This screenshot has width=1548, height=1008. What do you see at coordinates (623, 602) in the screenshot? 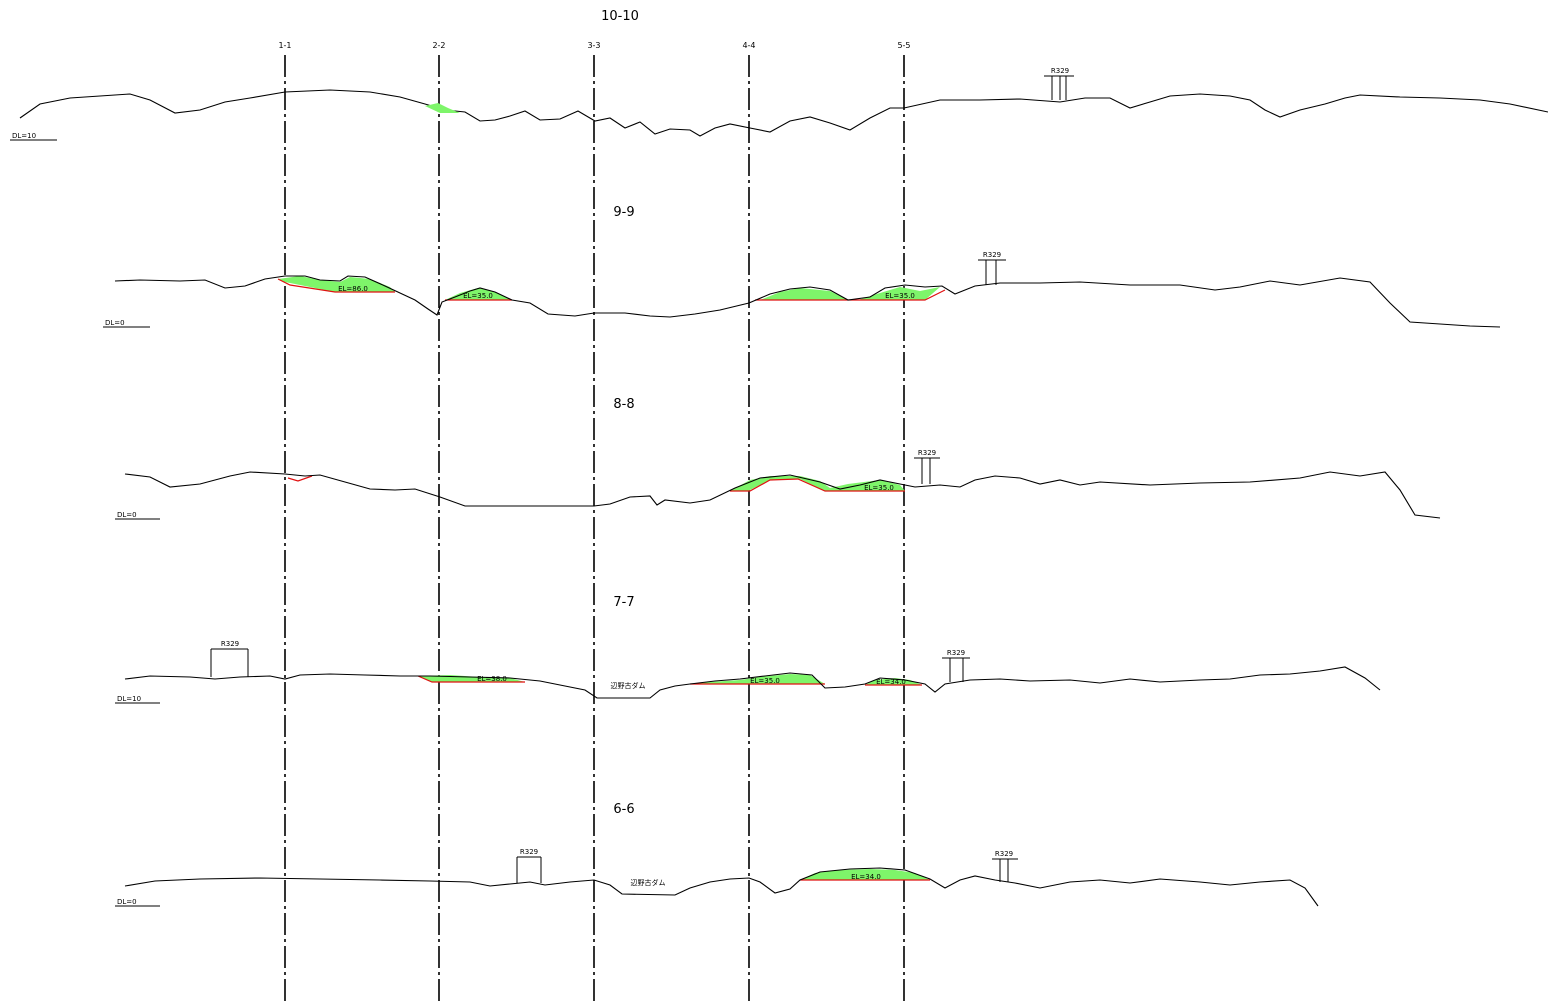
I see `section-title: 7-7` at bounding box center [623, 602].